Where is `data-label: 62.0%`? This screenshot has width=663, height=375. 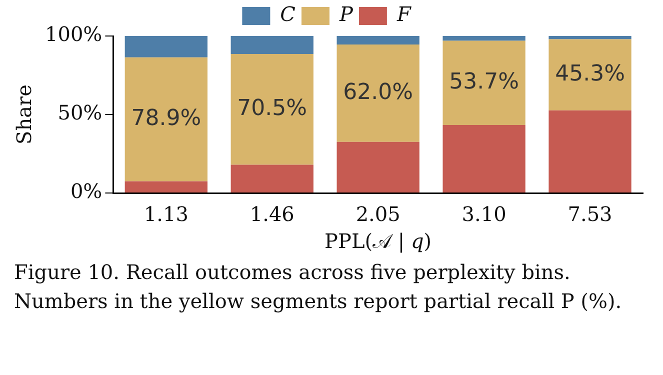 data-label: 62.0% is located at coordinates (378, 92).